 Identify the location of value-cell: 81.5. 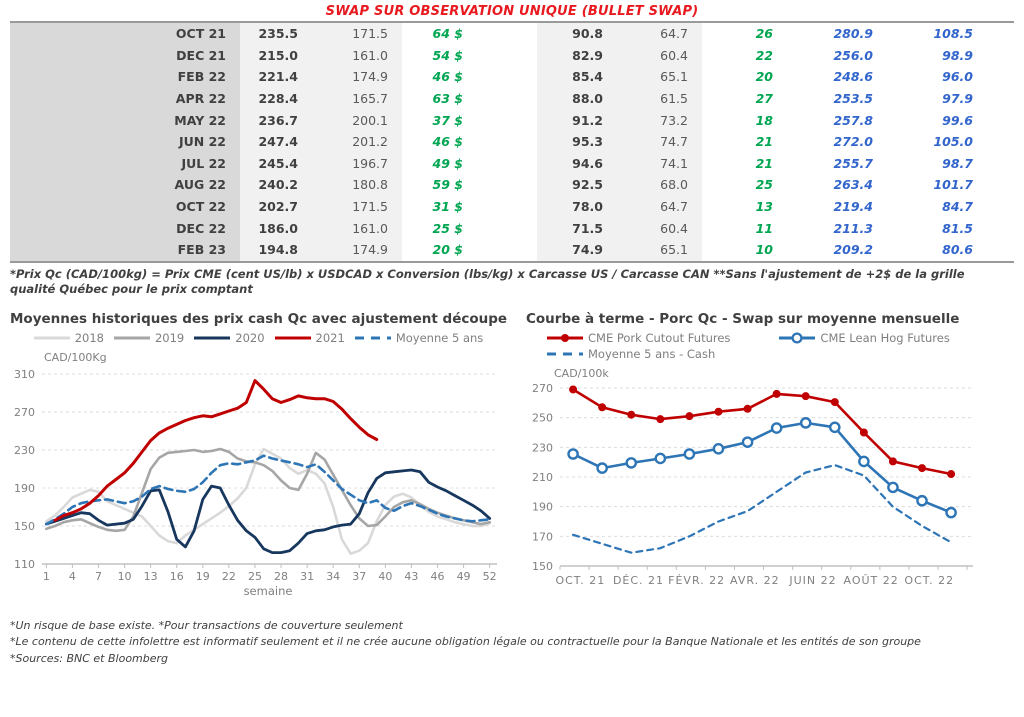
(957, 228).